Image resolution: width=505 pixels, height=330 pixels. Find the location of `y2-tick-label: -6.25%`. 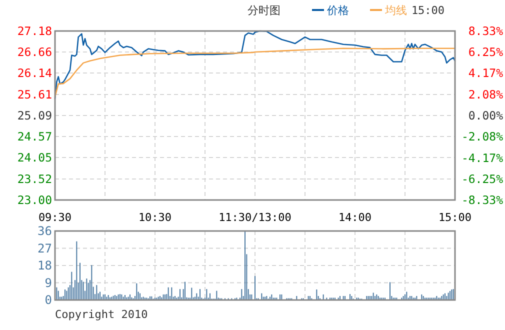

y2-tick-label: -6.25% is located at coordinates (482, 179).